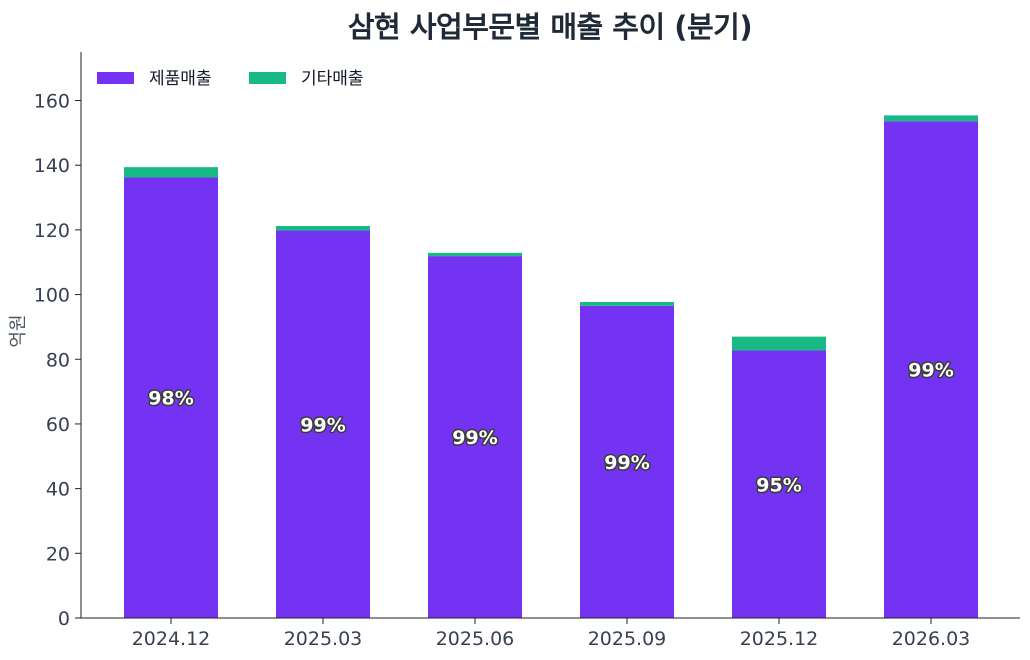  What do you see at coordinates (332, 79) in the screenshot?
I see `legend-label: 기타매출` at bounding box center [332, 79].